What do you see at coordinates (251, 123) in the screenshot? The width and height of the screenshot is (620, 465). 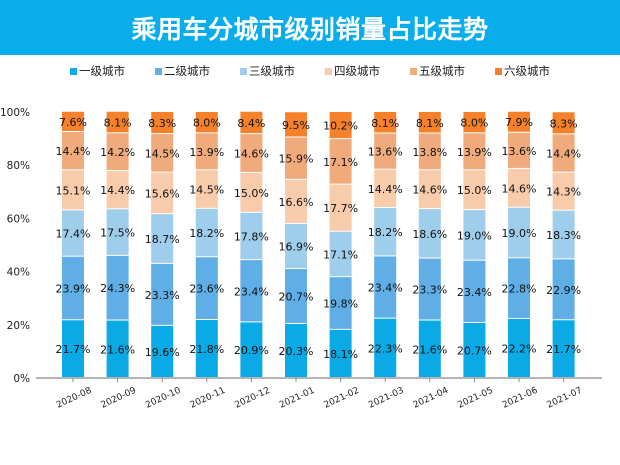 I see `data-label: 8.4%` at bounding box center [251, 123].